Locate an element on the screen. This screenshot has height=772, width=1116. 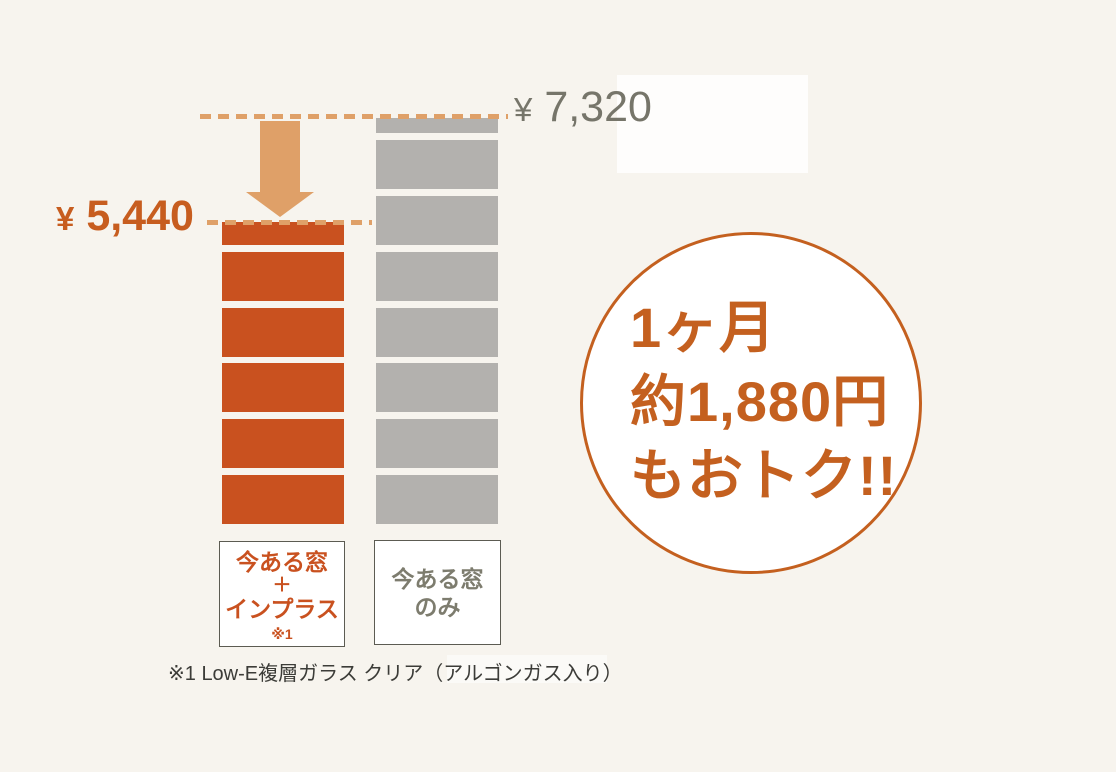
savings-badge: 1ヶ月 約1,880円 もおトク!! is located at coordinates (751, 403).